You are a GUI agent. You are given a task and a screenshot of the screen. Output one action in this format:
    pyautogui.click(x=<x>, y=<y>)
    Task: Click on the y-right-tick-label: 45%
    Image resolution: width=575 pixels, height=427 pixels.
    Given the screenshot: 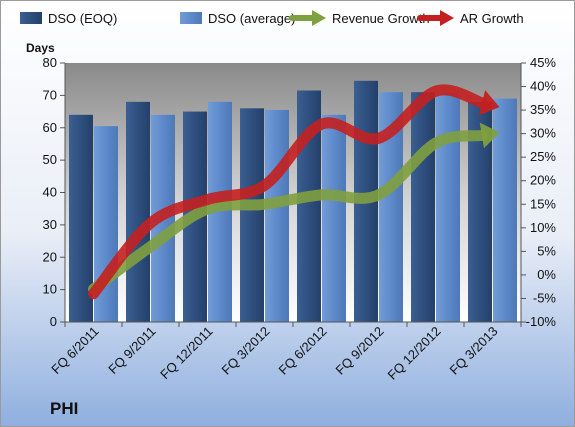 What is the action you would take?
    pyautogui.click(x=543, y=62)
    